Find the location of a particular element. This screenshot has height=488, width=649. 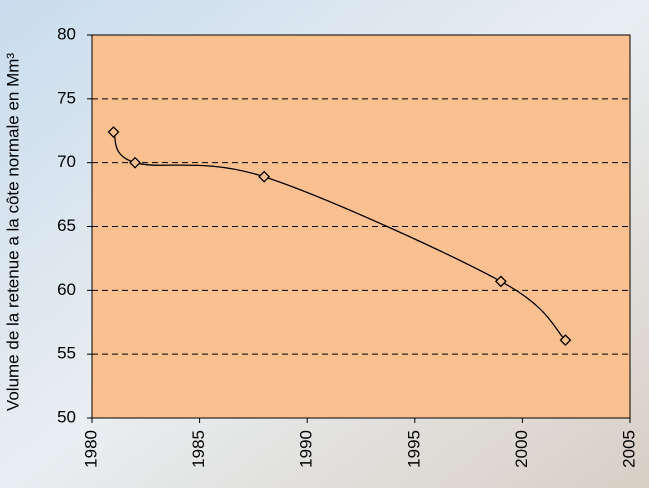

y-tick-label: 50 is located at coordinates (66, 416).